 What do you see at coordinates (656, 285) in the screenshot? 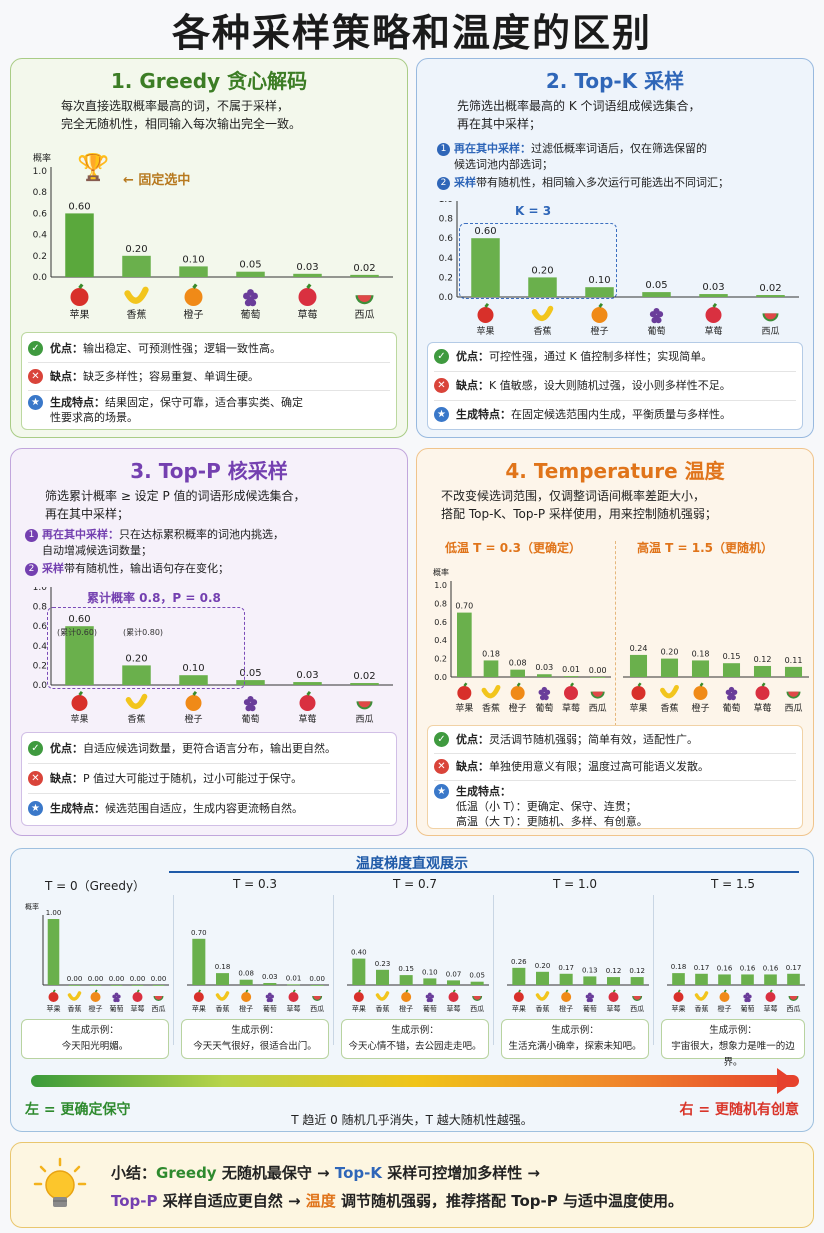
I see `data-label: 0.05` at bounding box center [656, 285].